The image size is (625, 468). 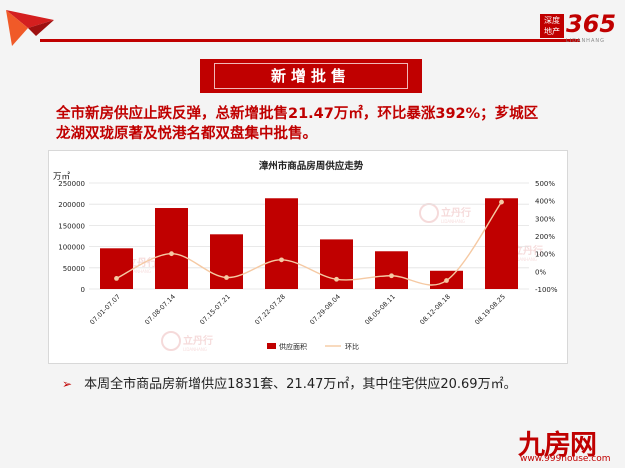 I want to click on x-tick-label: 07.29-08.04, so click(x=325, y=310).